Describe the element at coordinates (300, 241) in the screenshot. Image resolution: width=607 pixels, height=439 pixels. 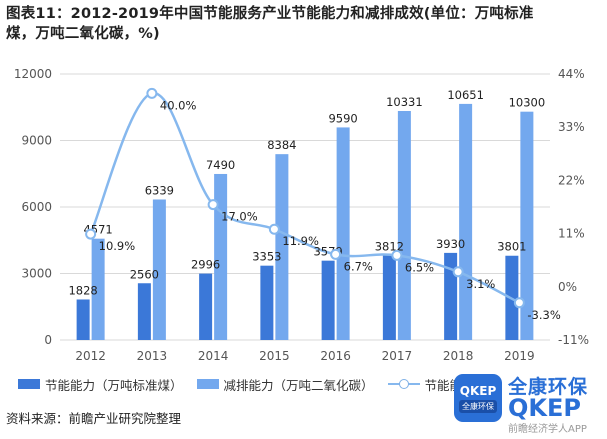
I see `data-label-growth-rate: 11.9%` at that location.